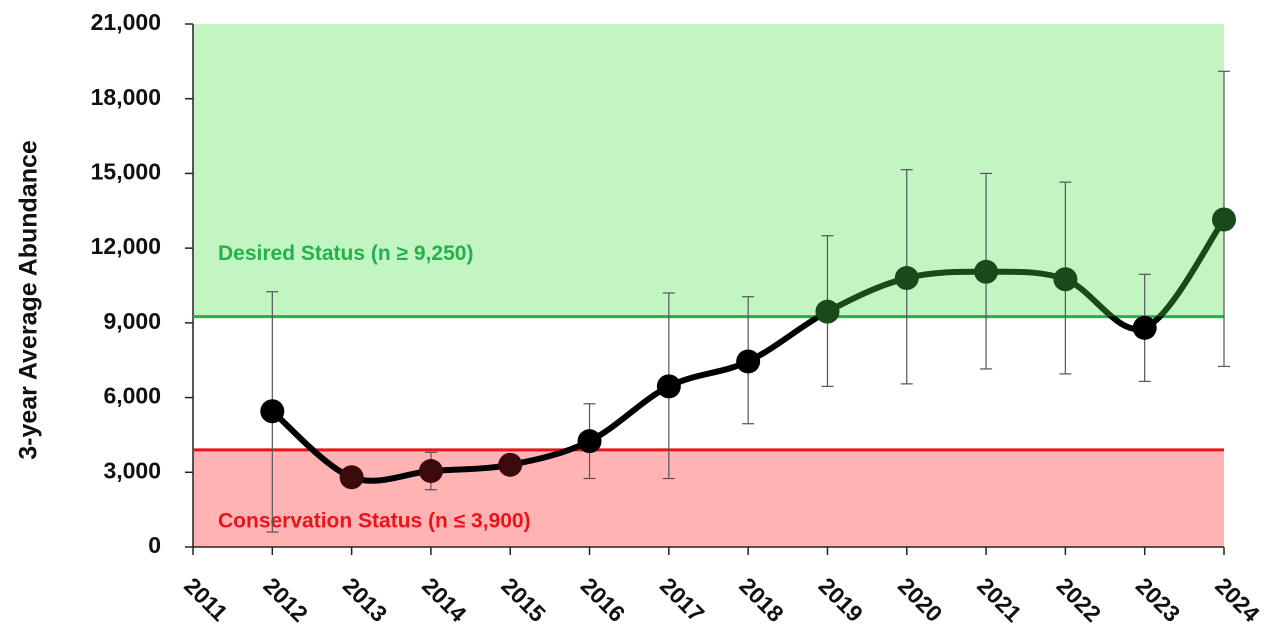 The width and height of the screenshot is (1287, 642). I want to click on x-tick-label: 2014, so click(444, 599).